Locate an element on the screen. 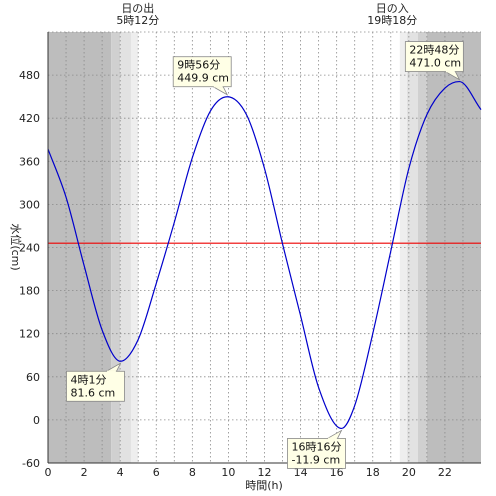 Image resolution: width=496 pixels, height=496 pixels. extreme-time: 22時48分 is located at coordinates (434, 50).